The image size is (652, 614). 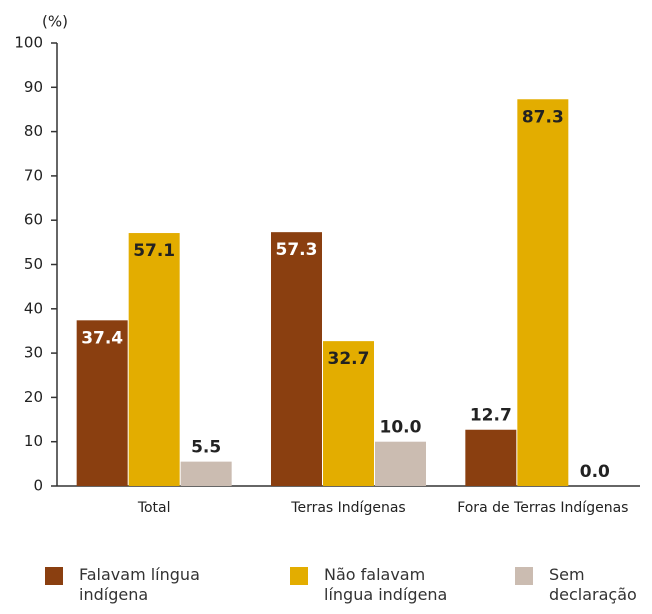 What do you see at coordinates (38, 486) in the screenshot?
I see `y-tick-label: 0` at bounding box center [38, 486].